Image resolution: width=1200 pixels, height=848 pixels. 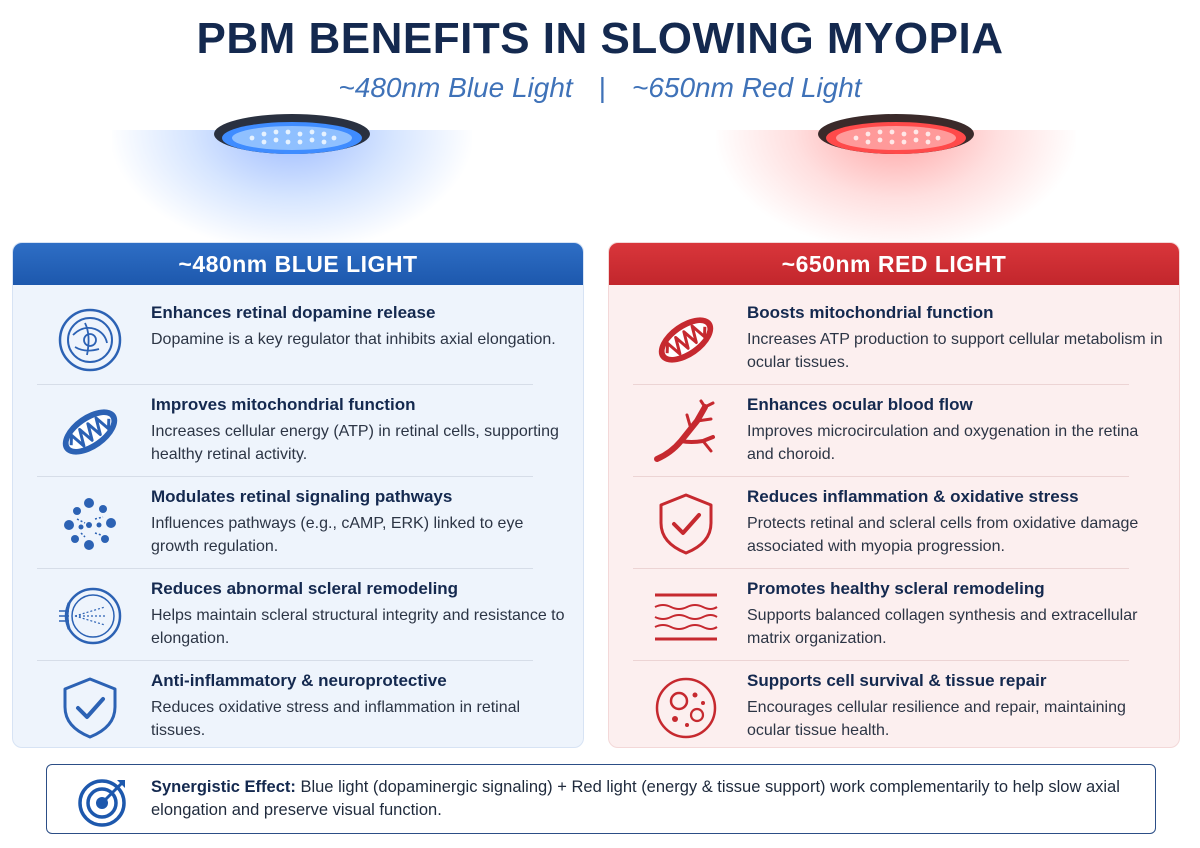 I want to click on subtitle-blue: ~480nm Blue Light, so click(x=455, y=87).